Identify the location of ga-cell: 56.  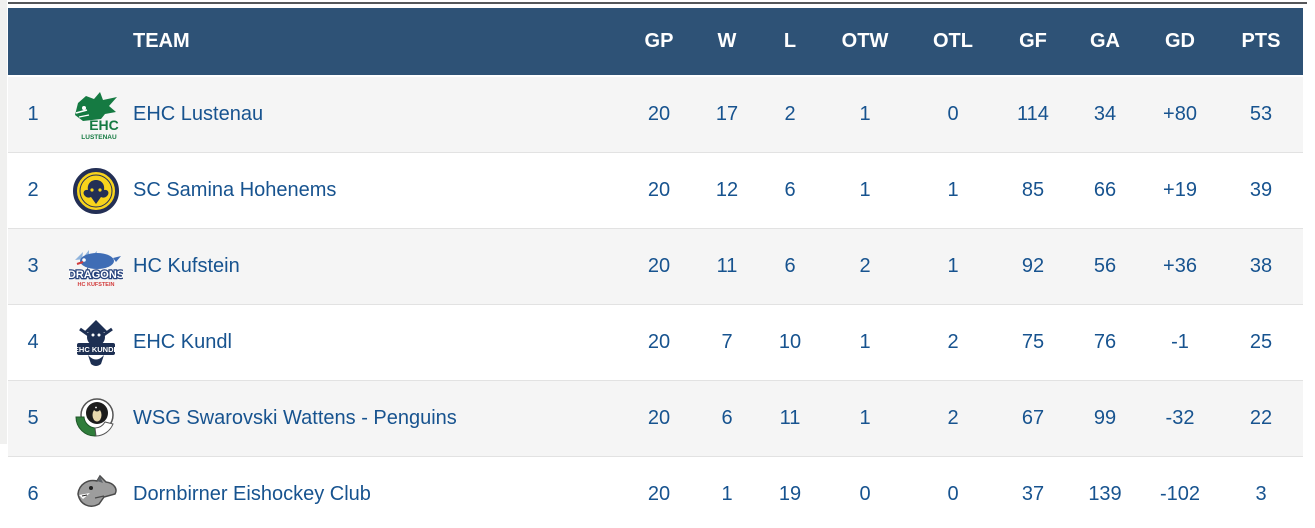
(1105, 266).